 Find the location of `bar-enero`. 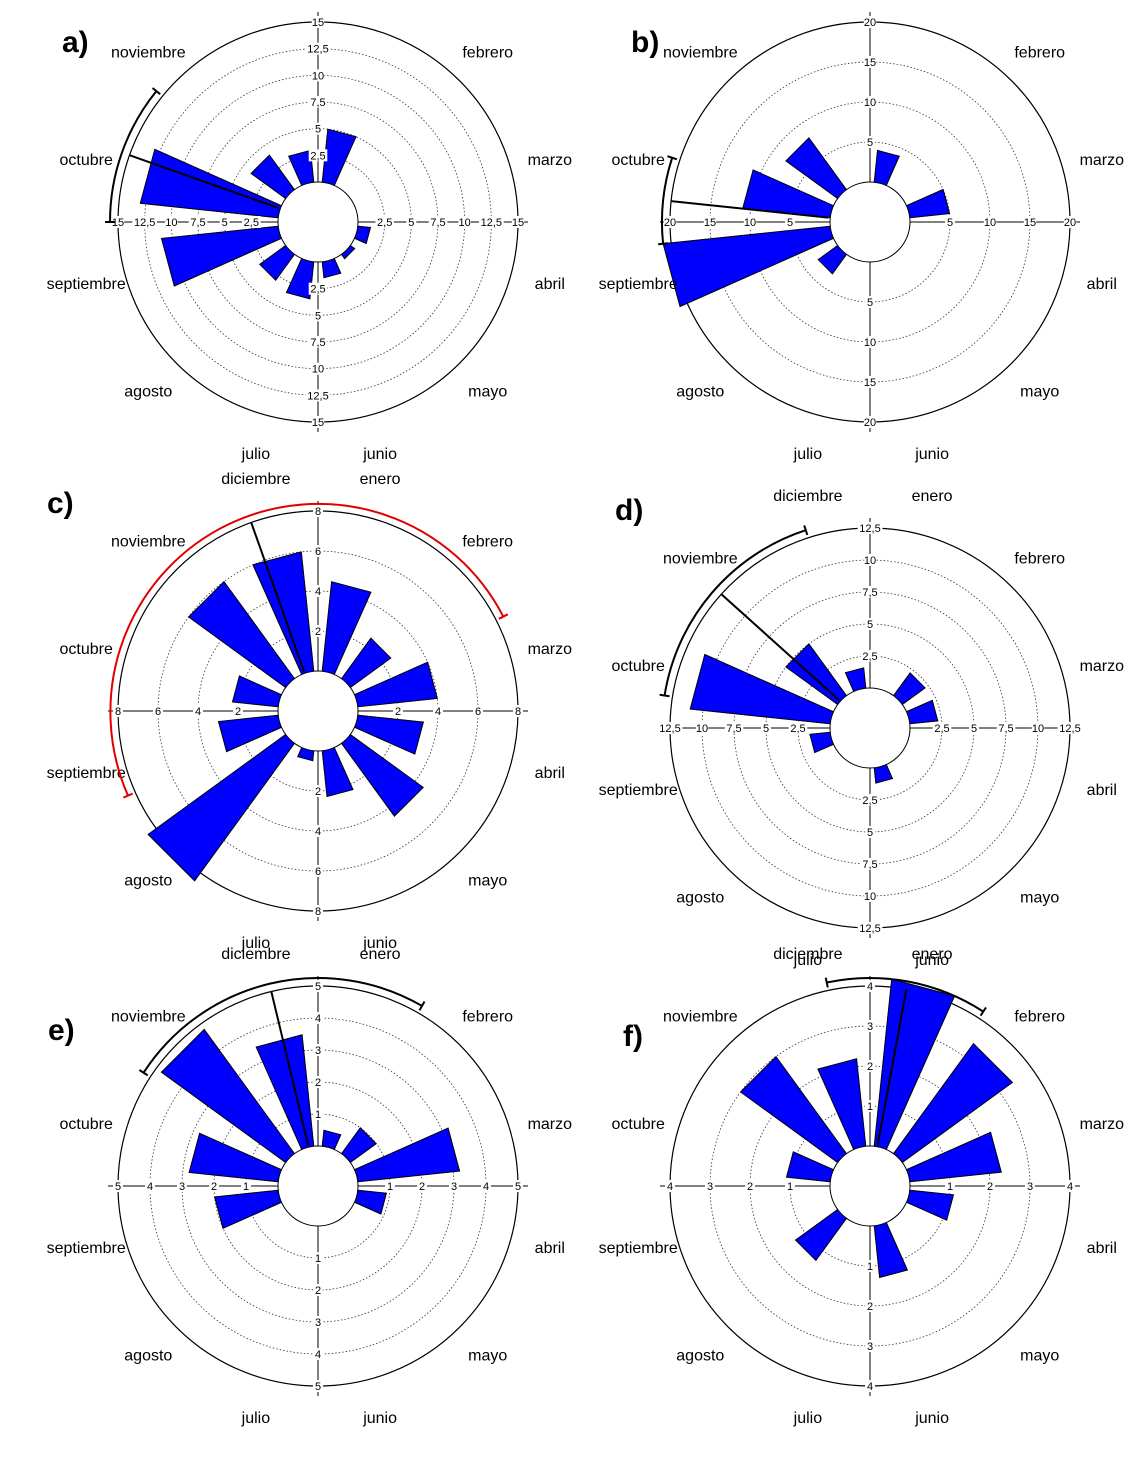

bar-enero is located at coordinates (886, 168).